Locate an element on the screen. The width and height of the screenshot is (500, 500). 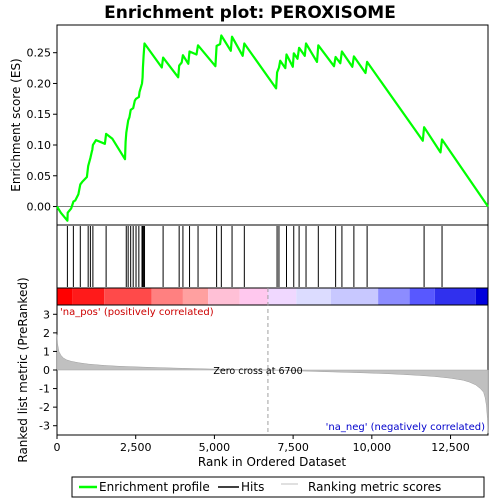
metric-y-tick-label: -1 is located at coordinates (44, 389).